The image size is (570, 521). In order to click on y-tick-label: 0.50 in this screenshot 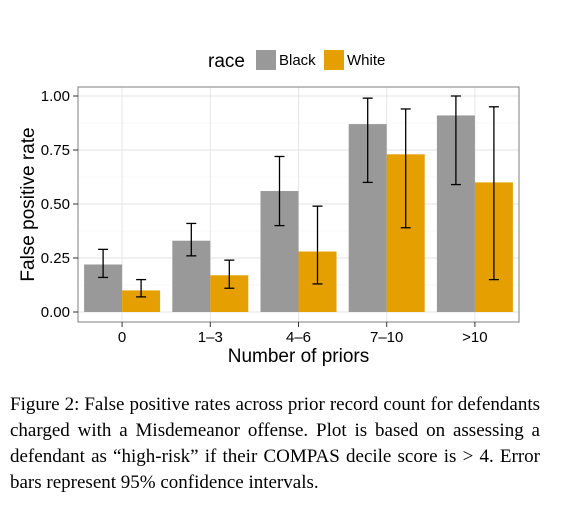, I will do `click(55, 204)`.